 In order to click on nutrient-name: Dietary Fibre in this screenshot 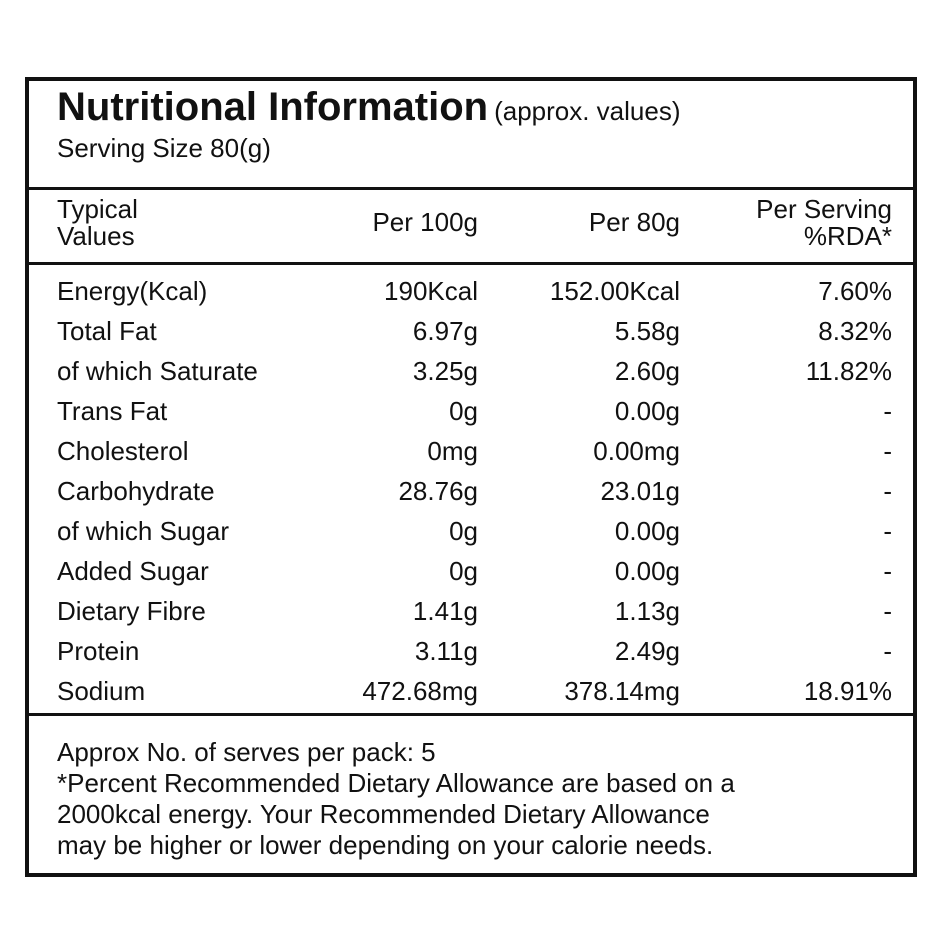, I will do `click(131, 611)`.